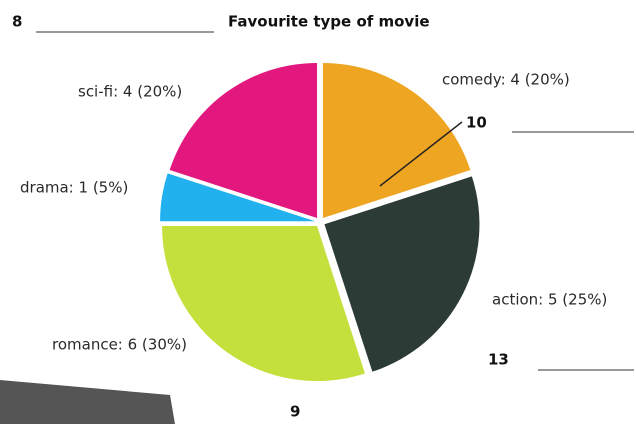 This screenshot has height=424, width=636. What do you see at coordinates (119, 345) in the screenshot?
I see `slice-label: romance: 6 (30%)` at bounding box center [119, 345].